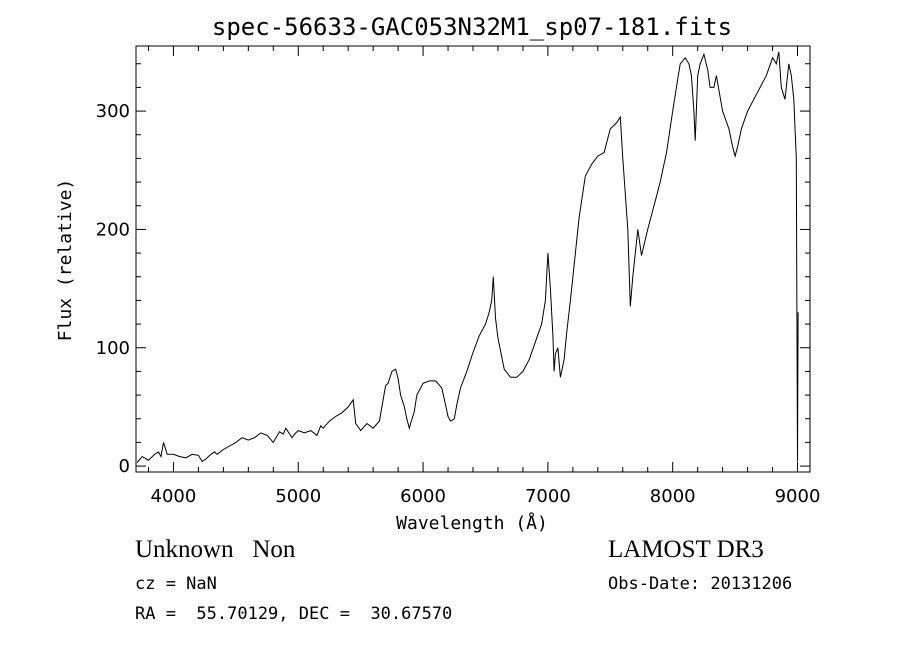 Image resolution: width=900 pixels, height=649 pixels. Describe the element at coordinates (174, 496) in the screenshot. I see `x-tick-label: 4000` at that location.